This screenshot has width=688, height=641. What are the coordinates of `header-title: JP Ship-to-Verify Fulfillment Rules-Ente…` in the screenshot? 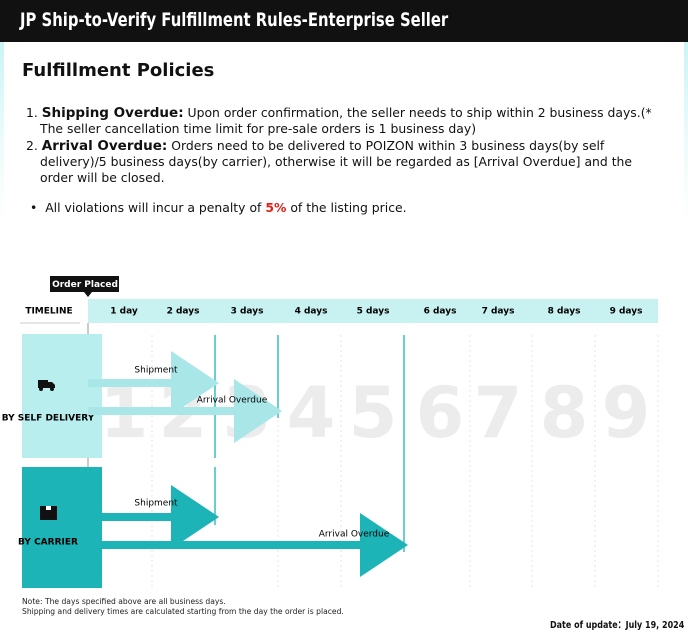 It's located at (234, 20).